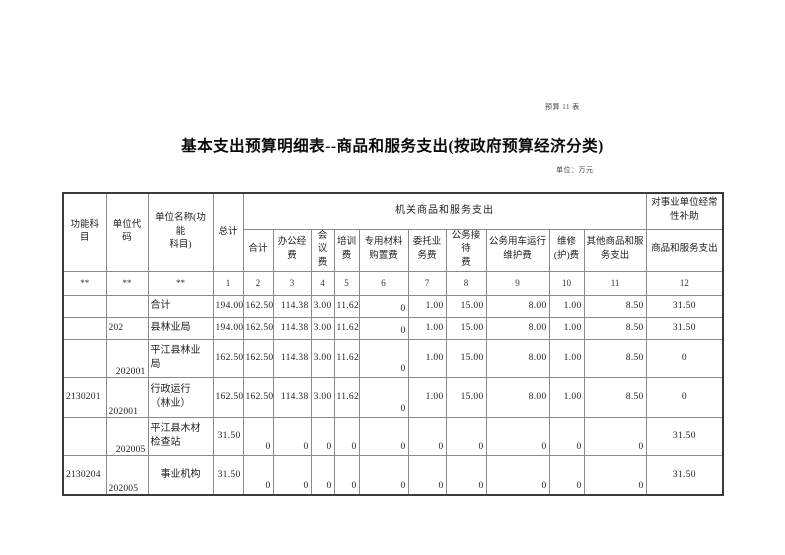  Describe the element at coordinates (466, 283) in the screenshot. I see `col-num: 8` at that location.